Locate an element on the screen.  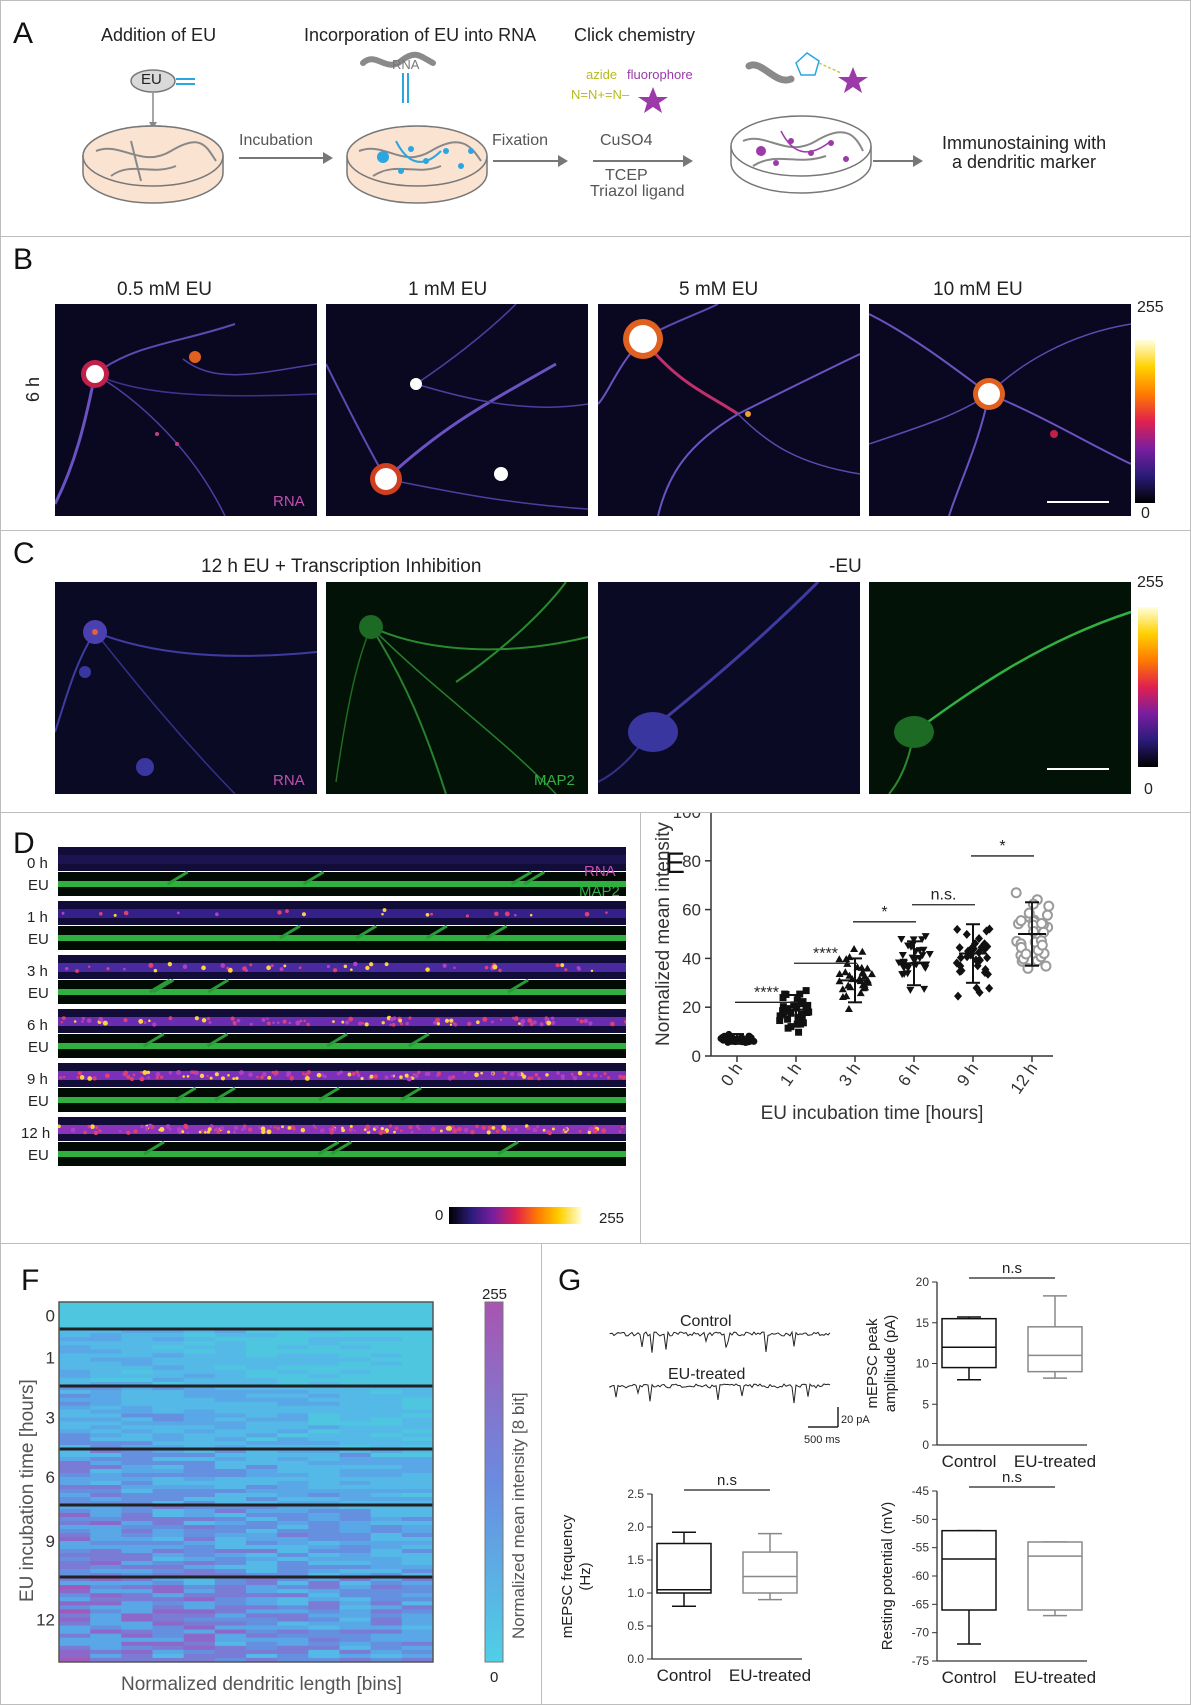
rna-dendrite-band is located at coordinates (342, 859).